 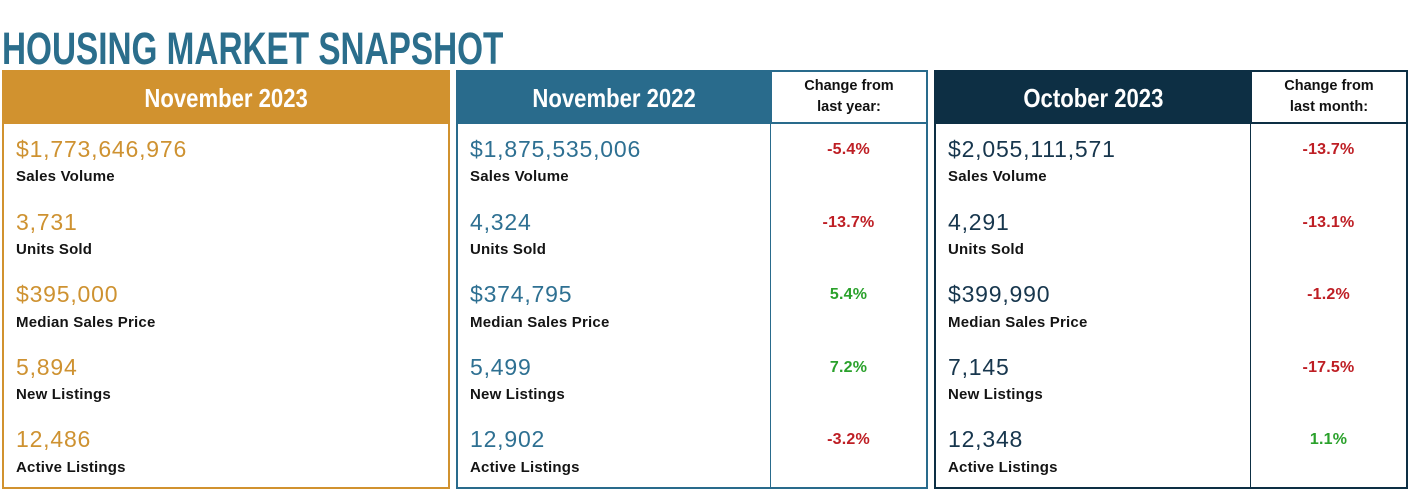 I want to click on metric-new-listings: 5,499 New Listings, so click(x=614, y=378).